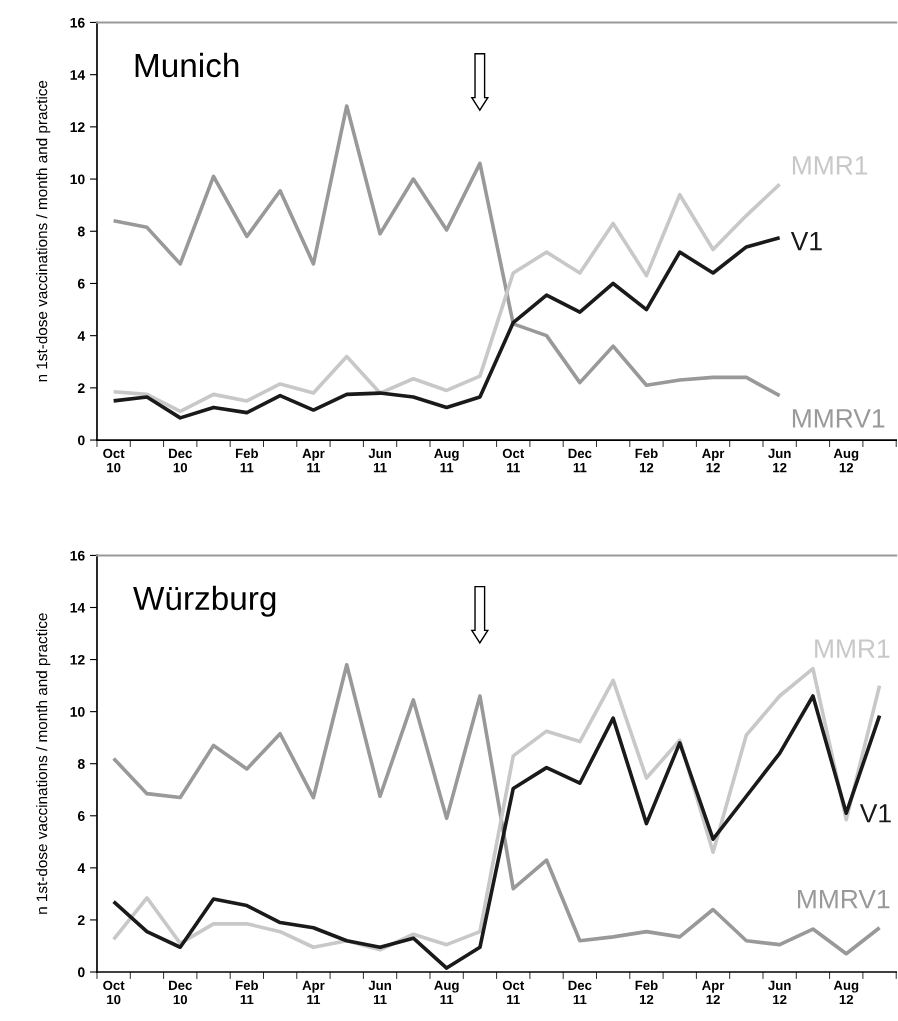  I want to click on line-series, so click(446, 327).